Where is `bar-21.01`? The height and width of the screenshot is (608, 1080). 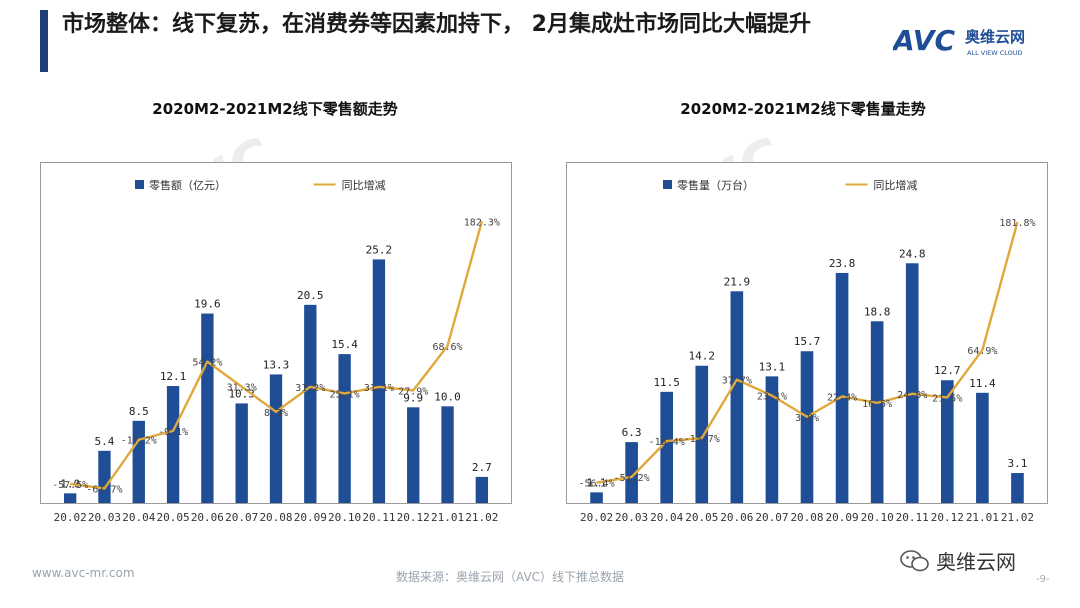
bar-21.01 is located at coordinates (447, 454).